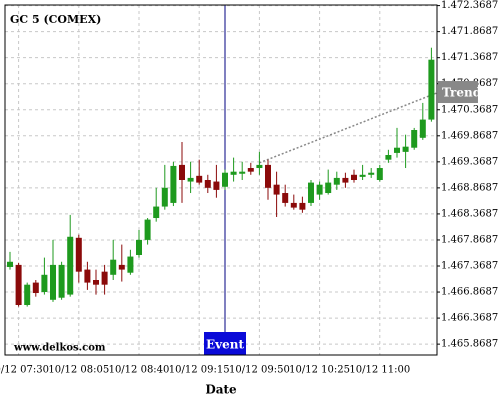  What do you see at coordinates (348, 128) in the screenshot?
I see `trend-line` at bounding box center [348, 128].